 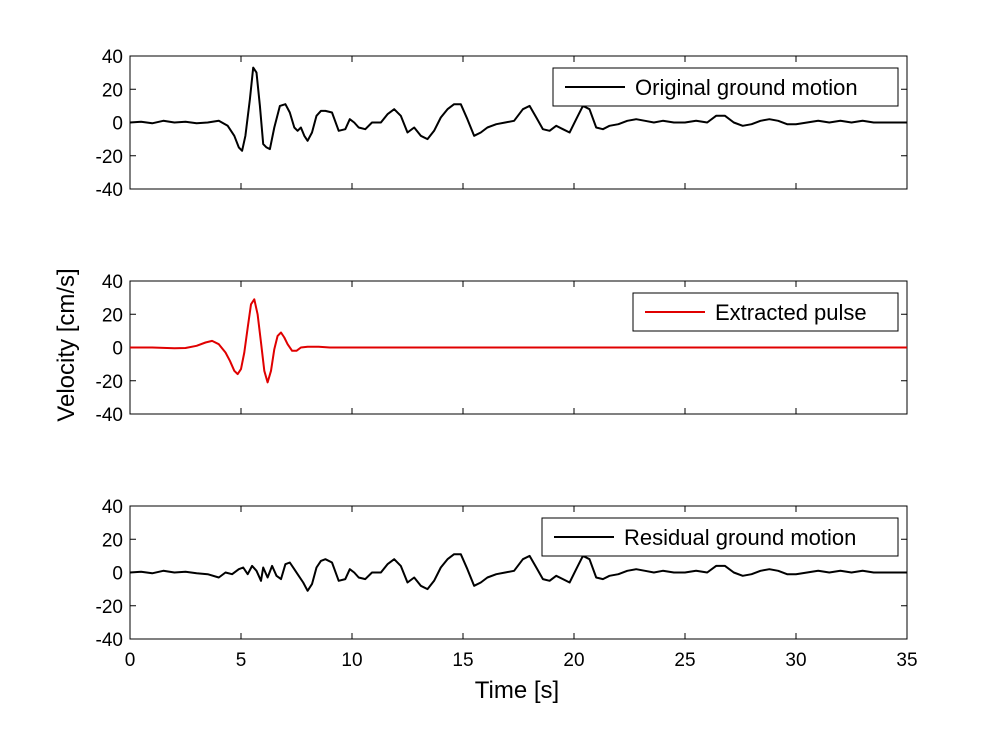 What do you see at coordinates (517, 690) in the screenshot?
I see `x-axis-label: Time [s]` at bounding box center [517, 690].